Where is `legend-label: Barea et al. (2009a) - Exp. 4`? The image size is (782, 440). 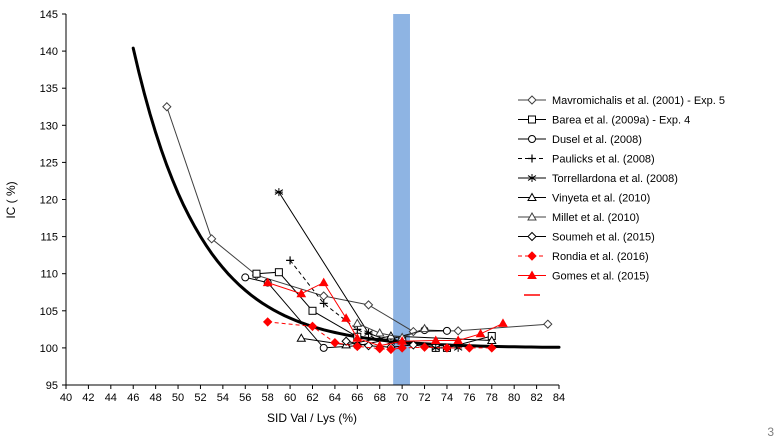
legend-label: Barea et al. (2009a) - Exp. 4 is located at coordinates (621, 121).